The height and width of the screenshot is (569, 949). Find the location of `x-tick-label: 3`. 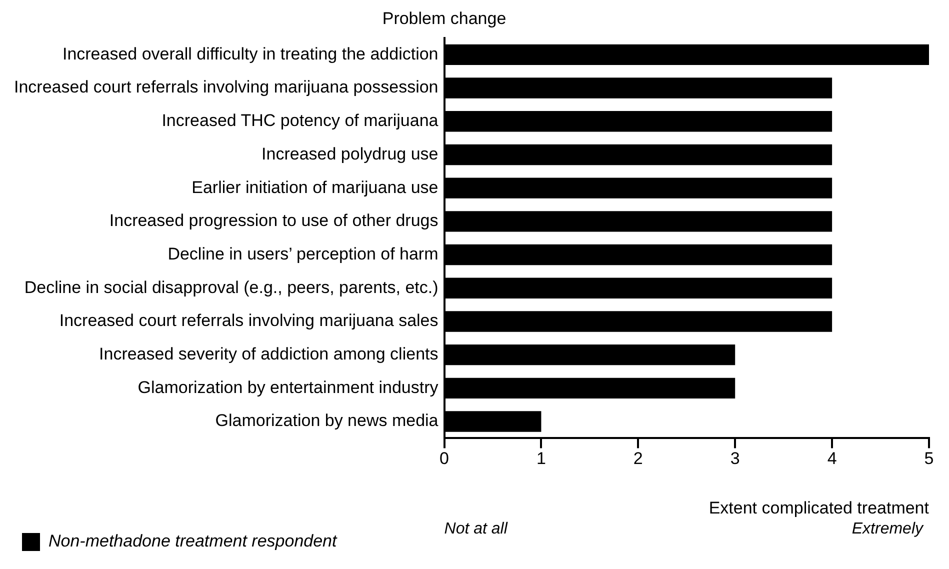

x-tick-label: 3 is located at coordinates (735, 458).